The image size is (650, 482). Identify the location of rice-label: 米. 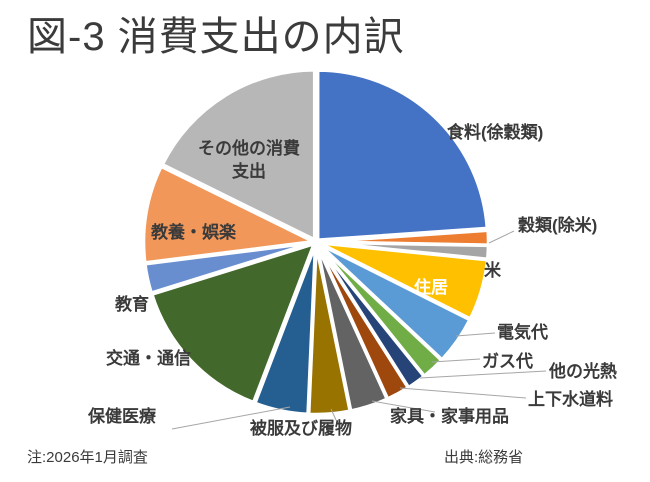
(492, 270).